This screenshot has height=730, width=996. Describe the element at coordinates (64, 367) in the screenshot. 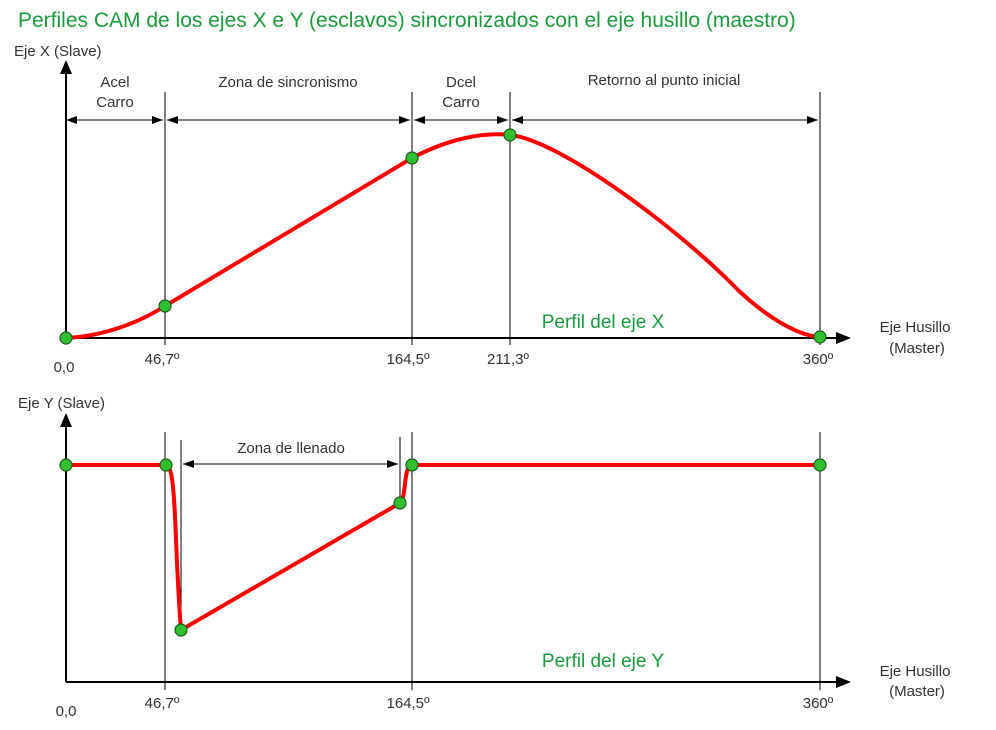

I see `top-origin-label: 0,0` at that location.